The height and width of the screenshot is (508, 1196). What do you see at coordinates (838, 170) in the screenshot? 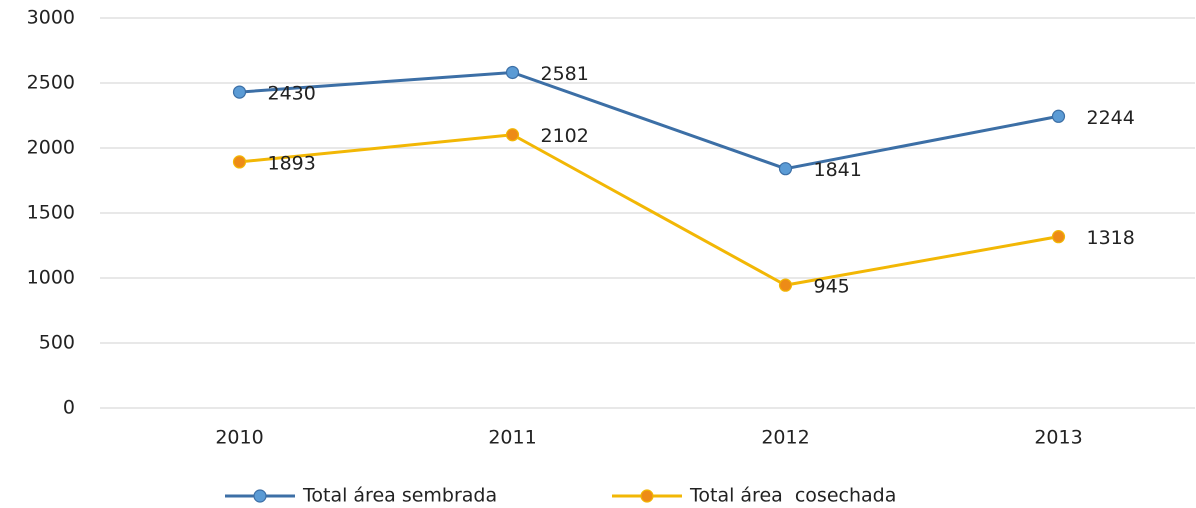
I see `data-label: 1841` at bounding box center [838, 170].